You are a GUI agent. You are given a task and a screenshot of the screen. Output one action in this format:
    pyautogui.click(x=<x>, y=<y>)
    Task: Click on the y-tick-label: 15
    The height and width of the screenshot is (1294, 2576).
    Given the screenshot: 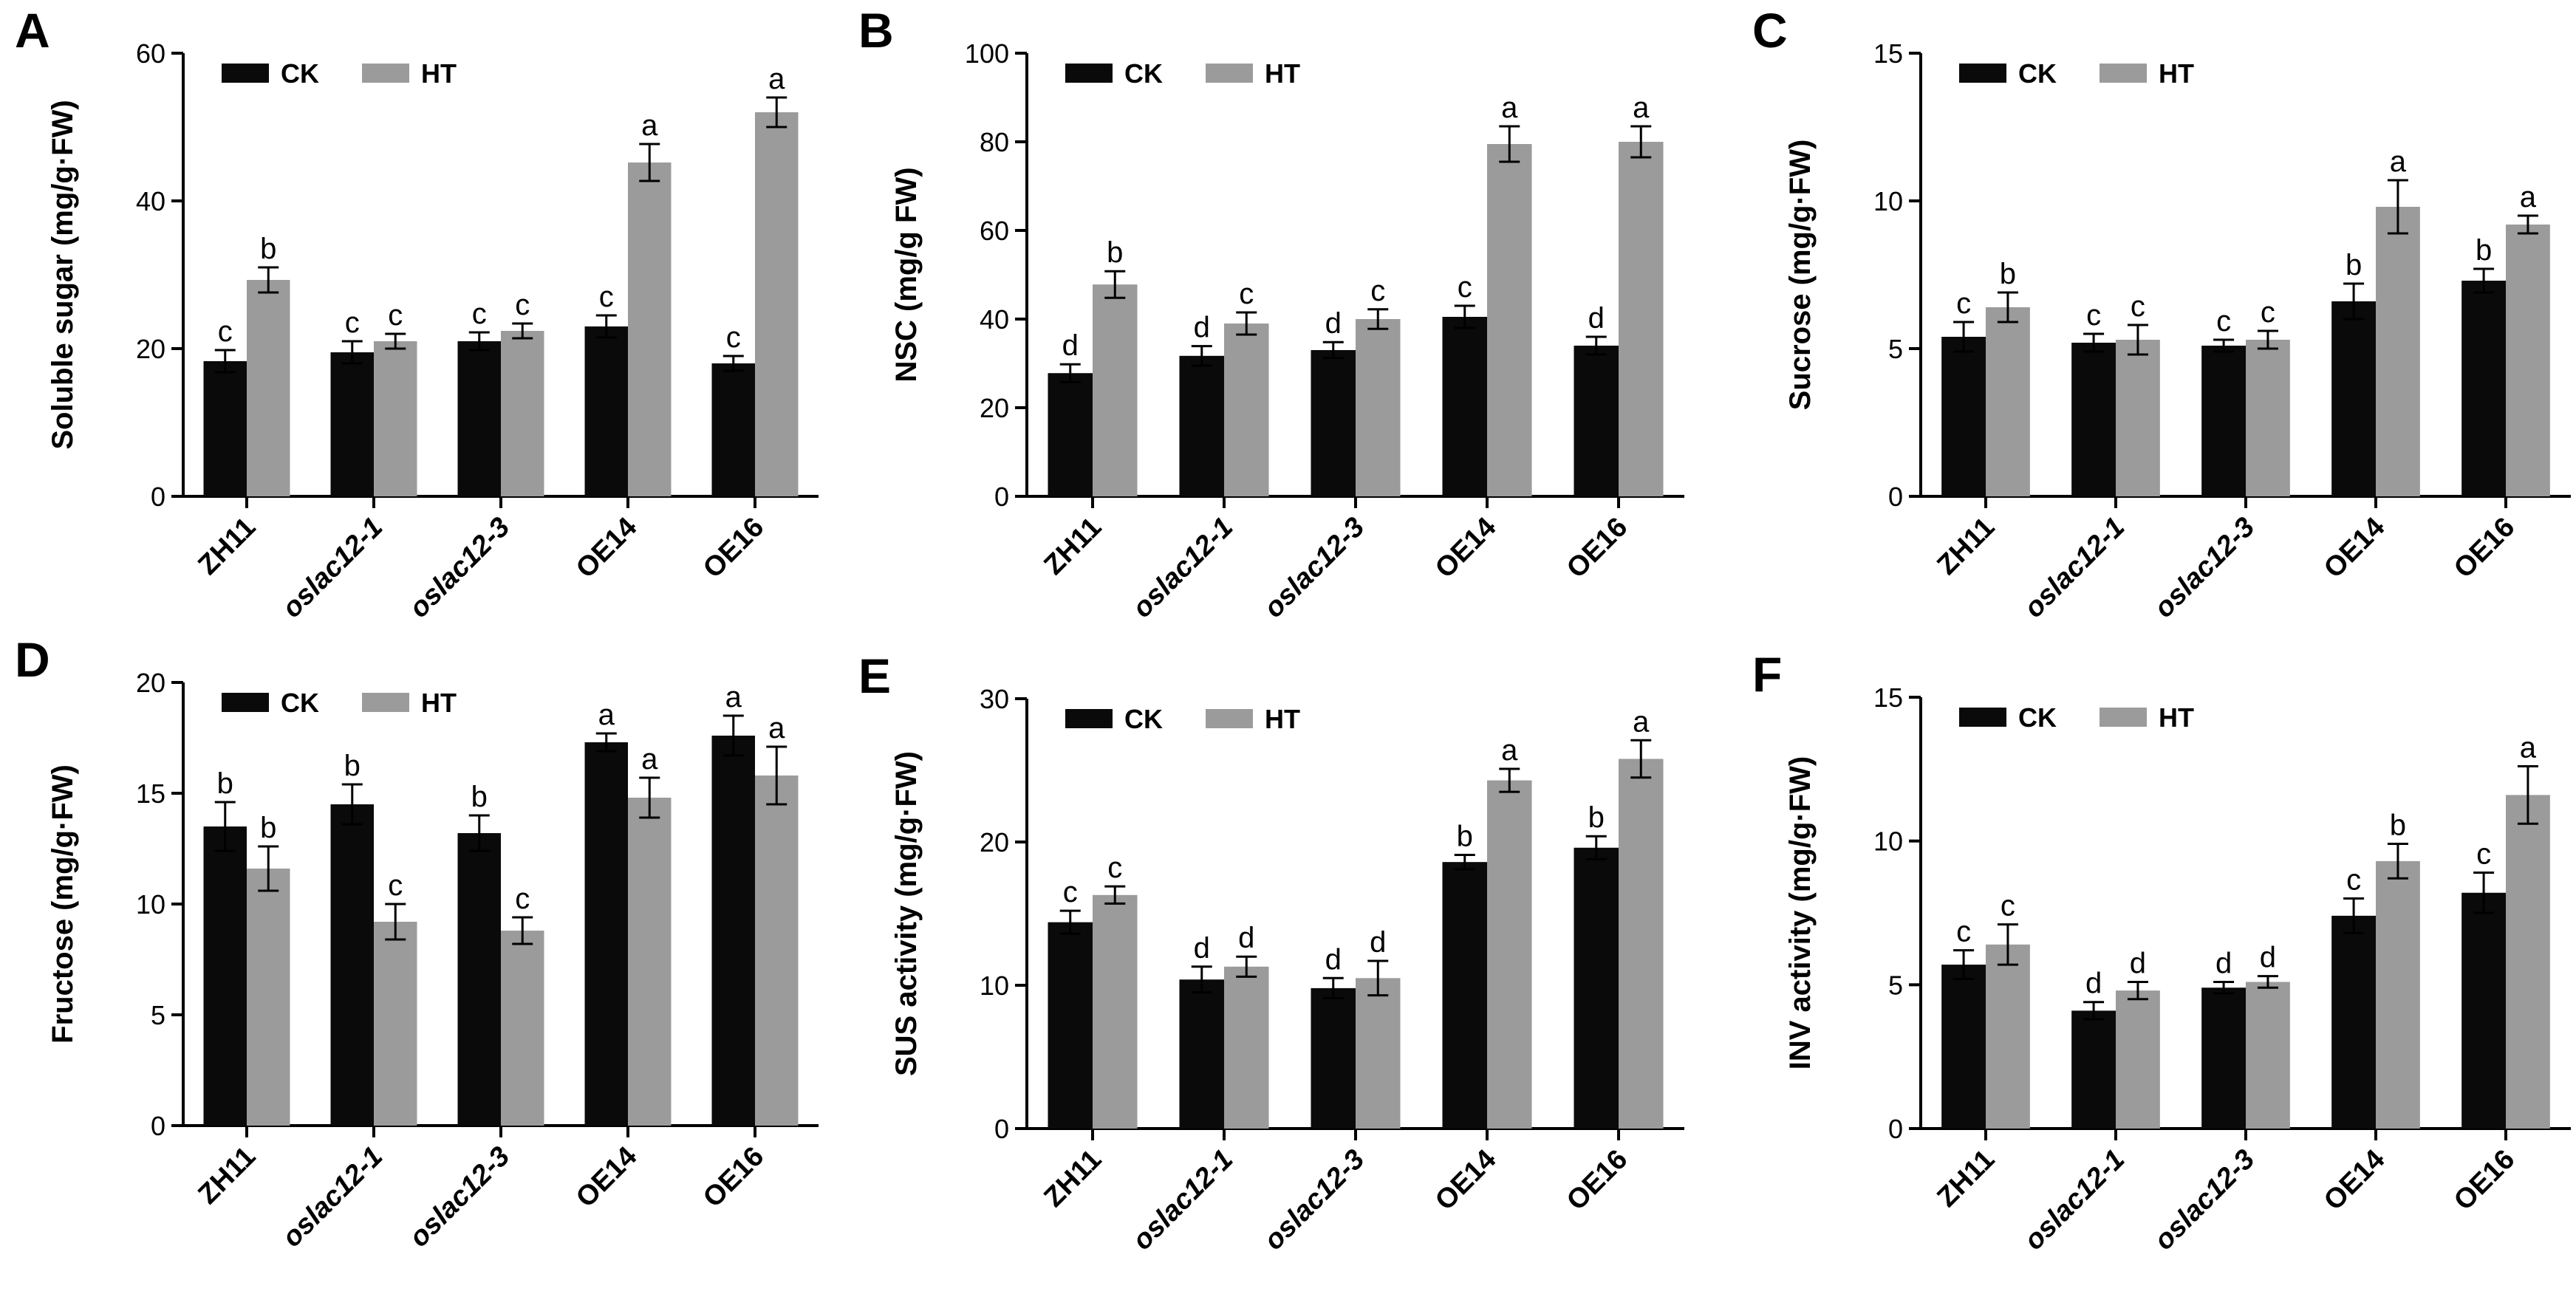 What is the action you would take?
    pyautogui.click(x=150, y=793)
    